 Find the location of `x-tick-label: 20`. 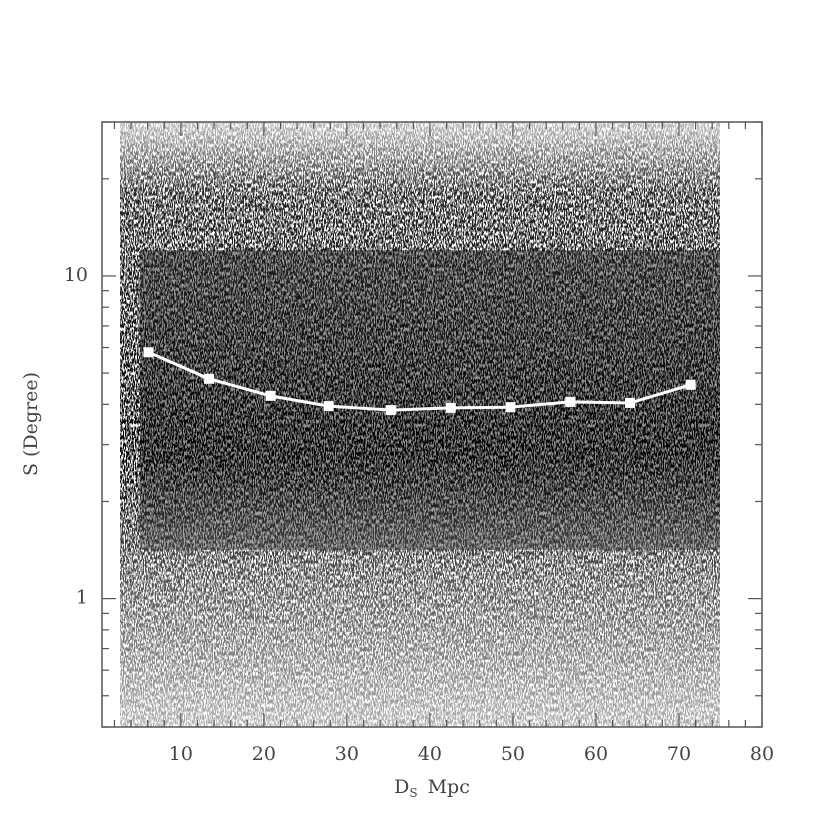

x-tick-label: 20 is located at coordinates (264, 754).